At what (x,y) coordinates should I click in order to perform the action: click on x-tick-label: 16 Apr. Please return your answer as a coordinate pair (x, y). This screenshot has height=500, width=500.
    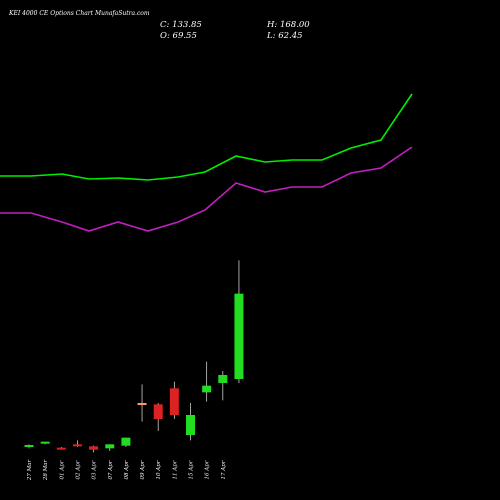
    Looking at the image, I should click on (208, 469).